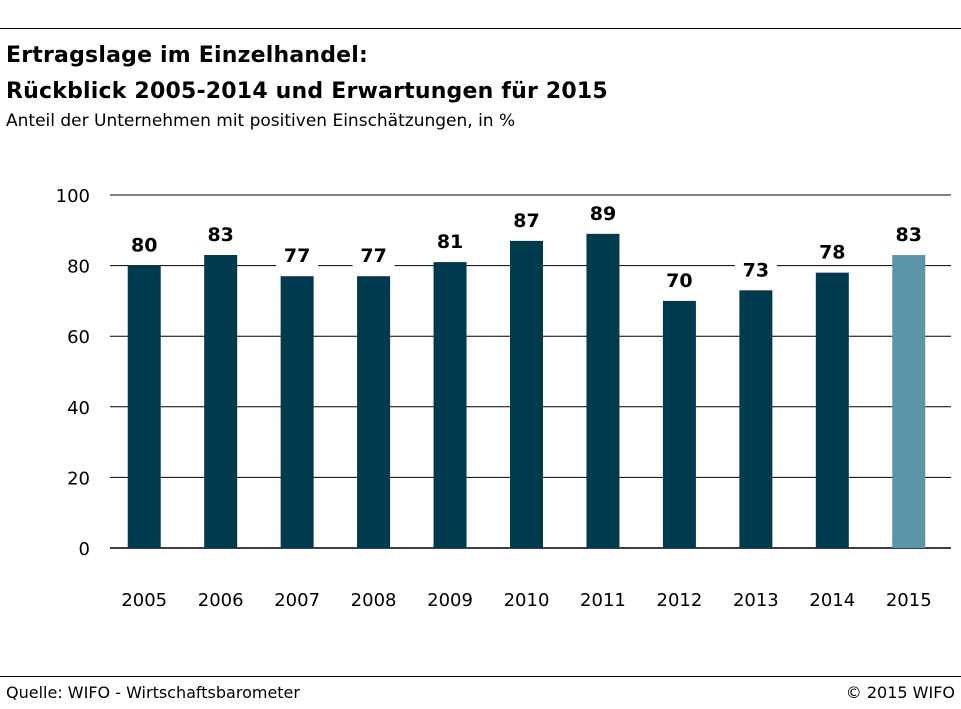 This screenshot has width=961, height=709. What do you see at coordinates (679, 424) in the screenshot?
I see `bar-2012` at bounding box center [679, 424].